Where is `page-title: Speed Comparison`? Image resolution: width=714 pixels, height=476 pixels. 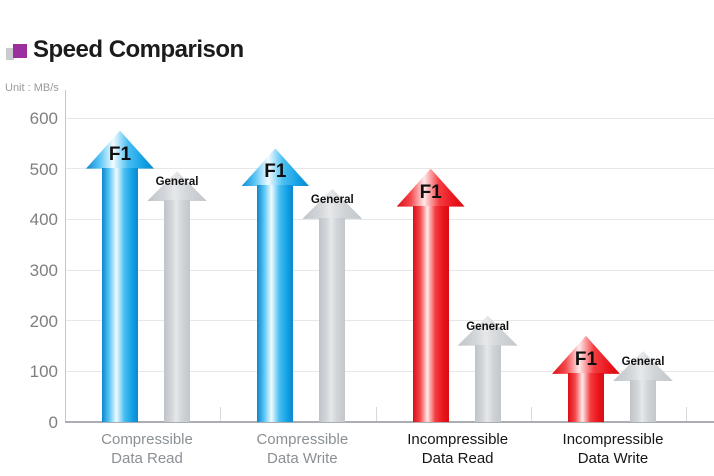 page-title: Speed Comparison is located at coordinates (138, 49).